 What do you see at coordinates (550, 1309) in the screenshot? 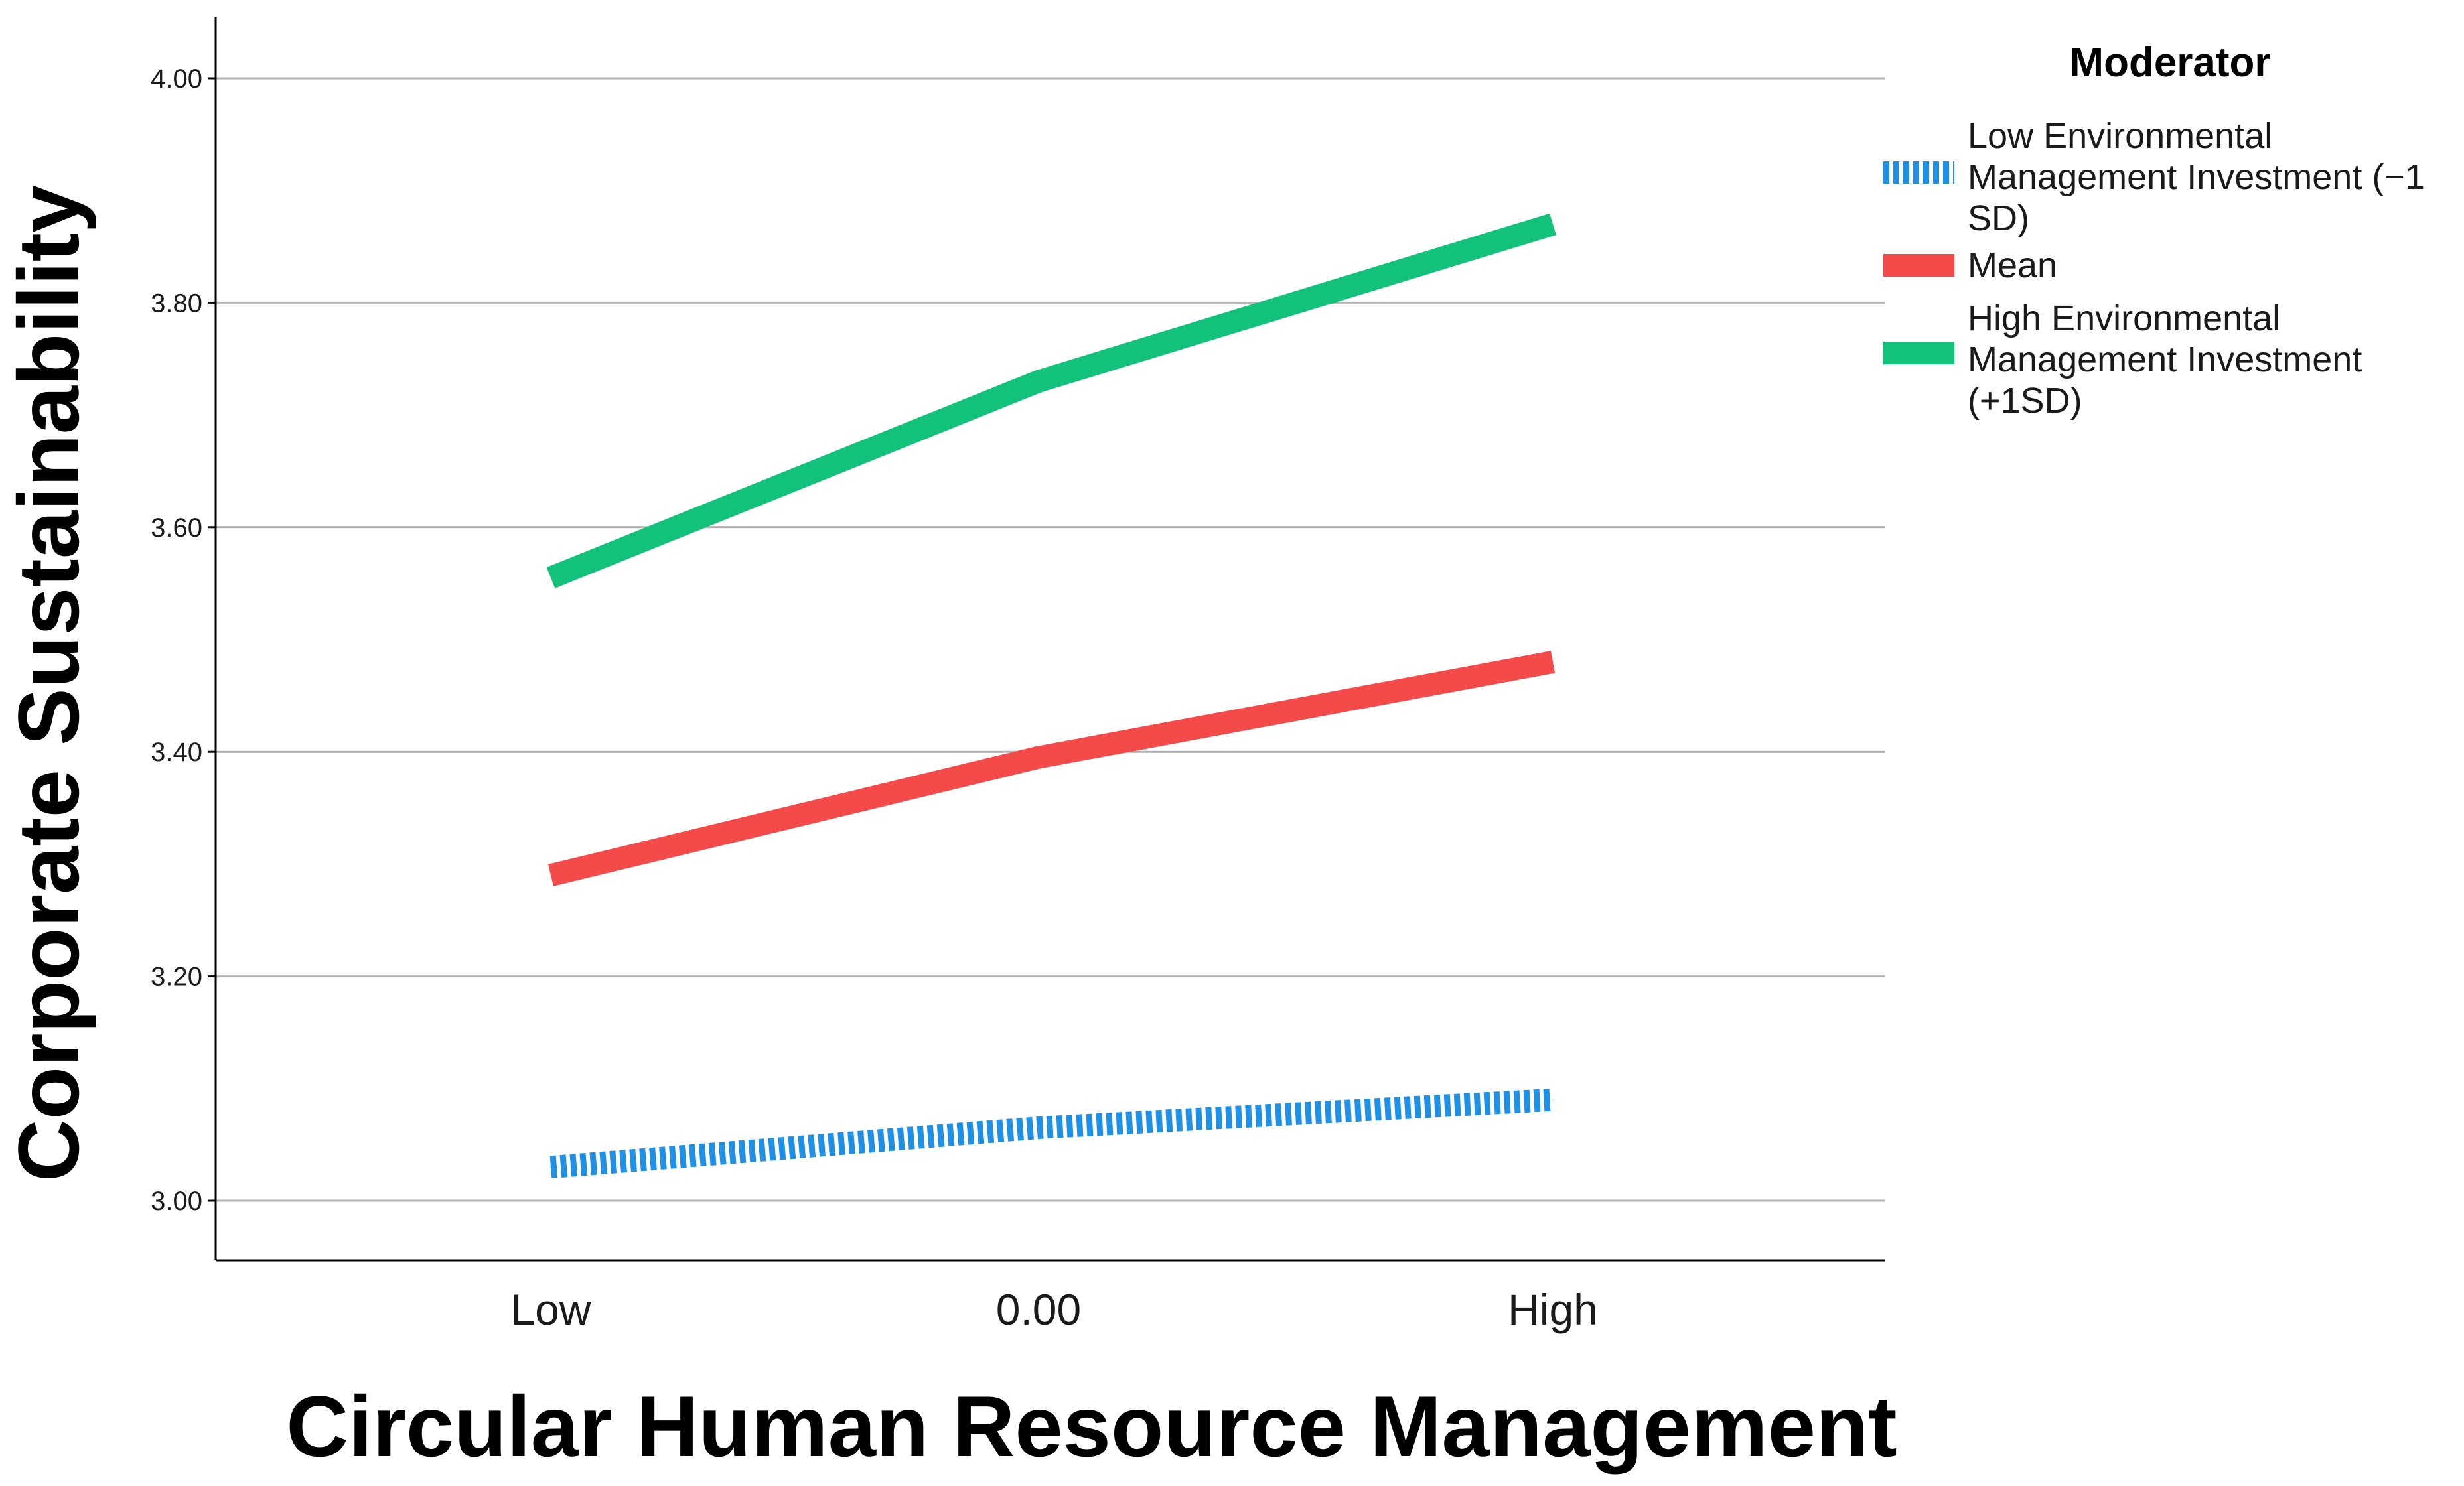
I see `x-tick-label: Low` at bounding box center [550, 1309].